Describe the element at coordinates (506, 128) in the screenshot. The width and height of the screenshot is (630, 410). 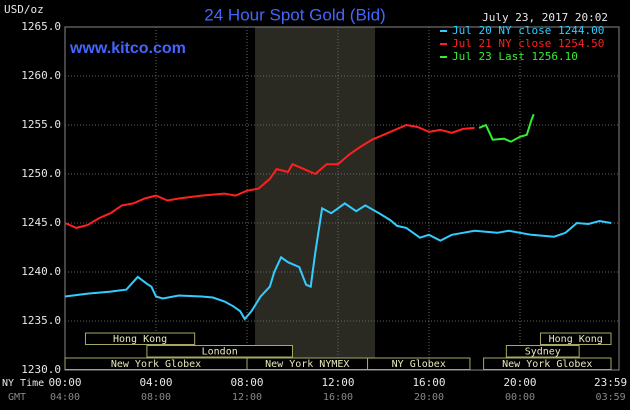
I see `price-line` at that location.